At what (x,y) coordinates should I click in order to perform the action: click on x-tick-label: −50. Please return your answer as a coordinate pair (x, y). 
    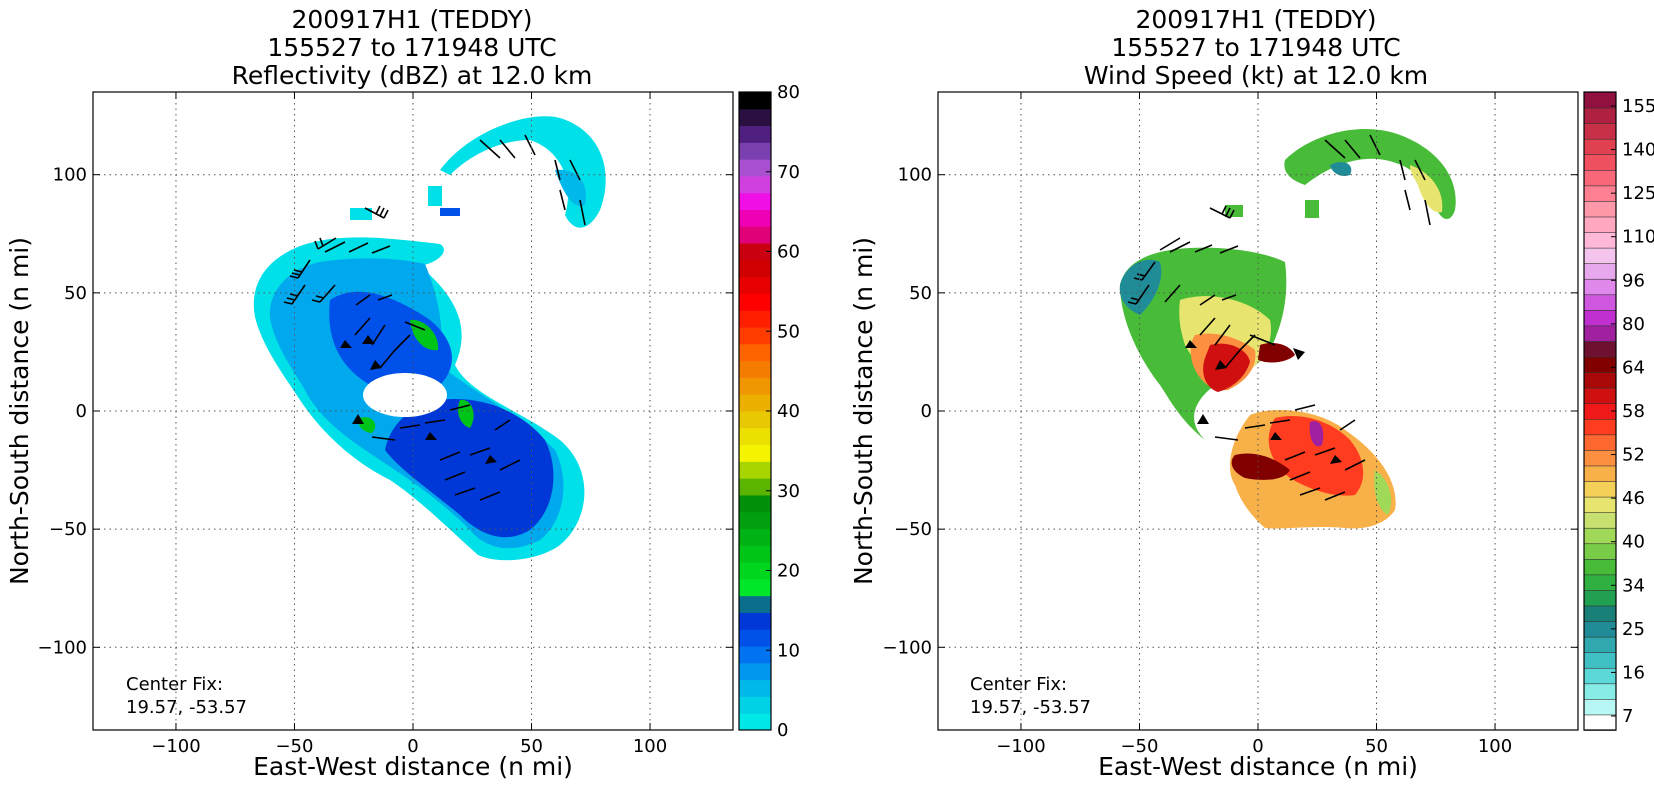
    Looking at the image, I should click on (294, 746).